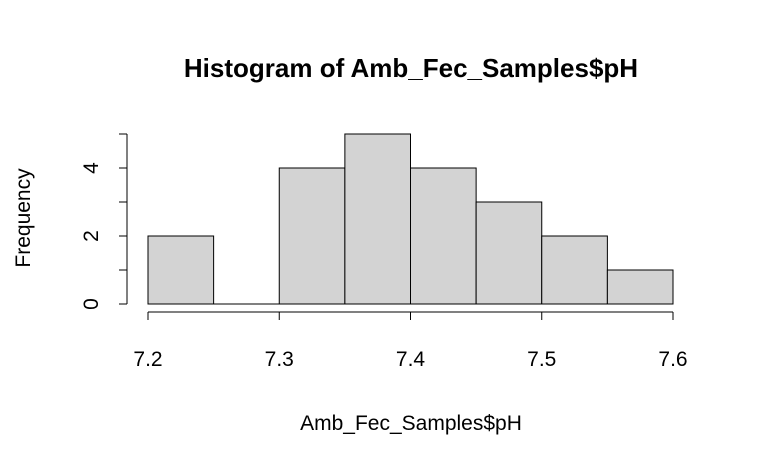 This screenshot has width=760, height=470. What do you see at coordinates (104, 221) in the screenshot?
I see `y-axis: 0 2 4` at bounding box center [104, 221].